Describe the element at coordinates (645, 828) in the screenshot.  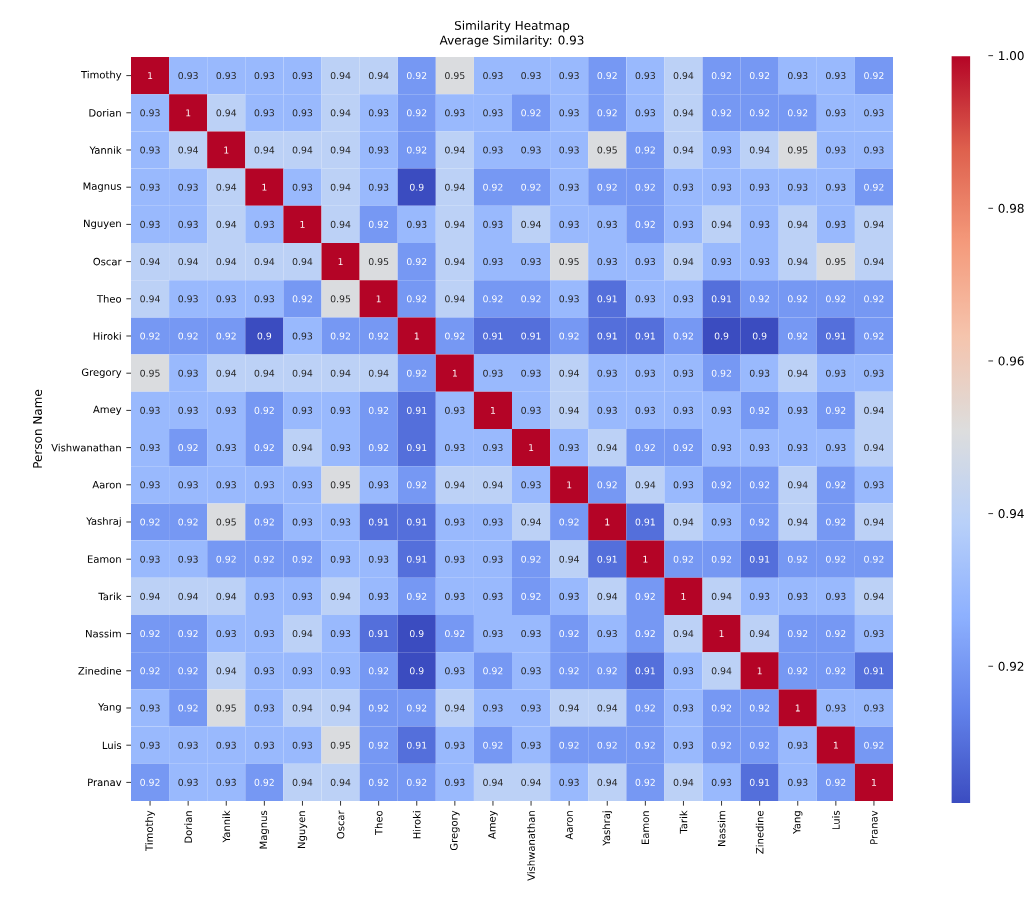
I see `x-tick-label: Eamon` at that location.